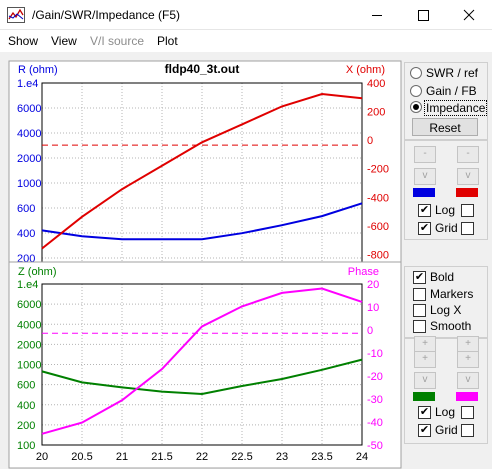 The width and height of the screenshot is (492, 469). I want to click on lower-grid-left-checkbox: ✔, so click(424, 430).